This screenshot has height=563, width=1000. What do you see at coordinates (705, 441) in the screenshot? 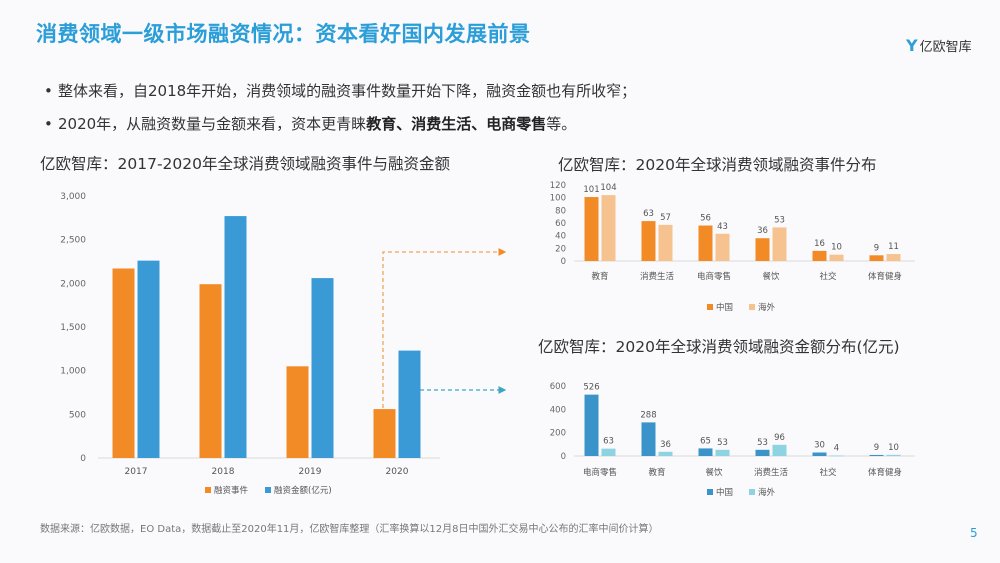
I see `amount-data-label: 65` at bounding box center [705, 441].